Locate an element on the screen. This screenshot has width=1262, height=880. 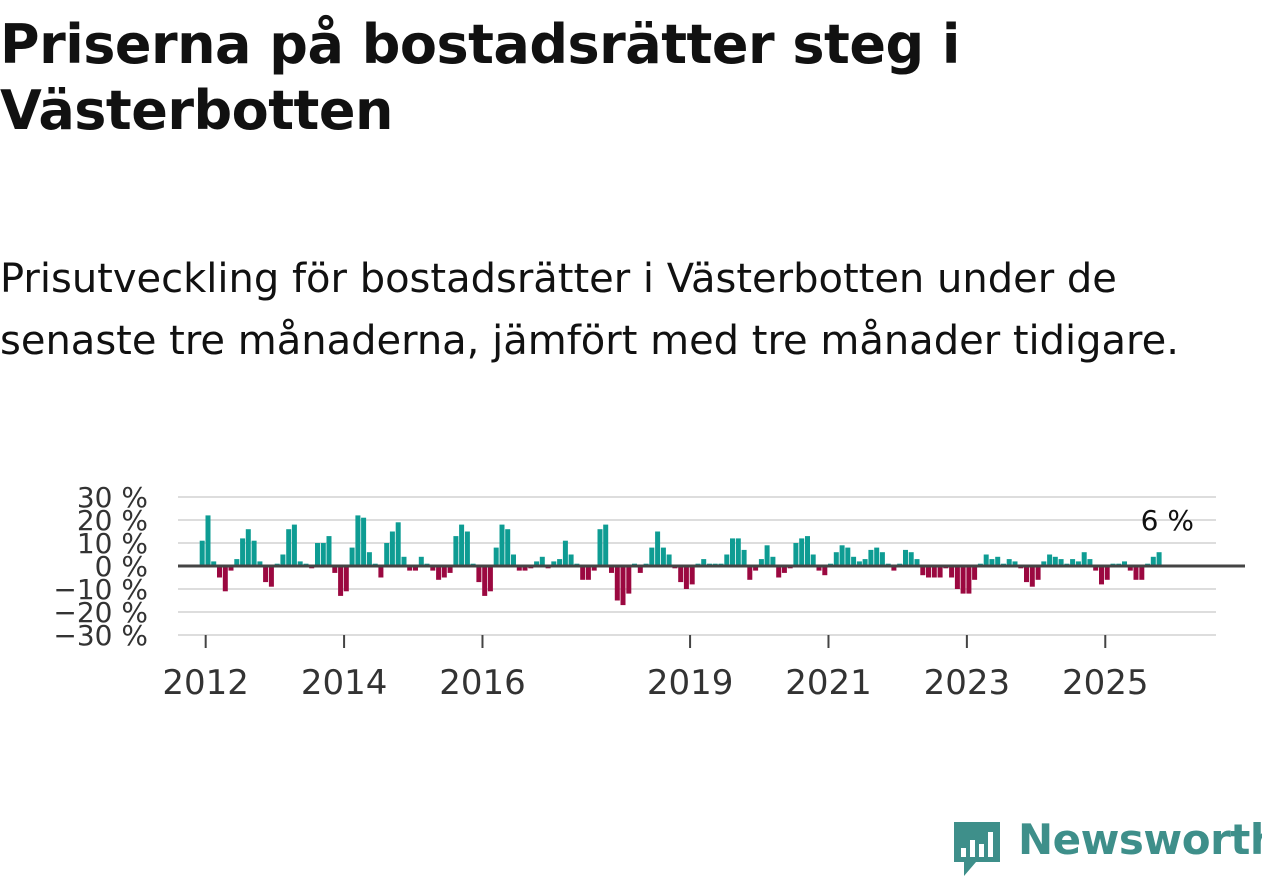
logo-bubble is located at coordinates (977, 849).